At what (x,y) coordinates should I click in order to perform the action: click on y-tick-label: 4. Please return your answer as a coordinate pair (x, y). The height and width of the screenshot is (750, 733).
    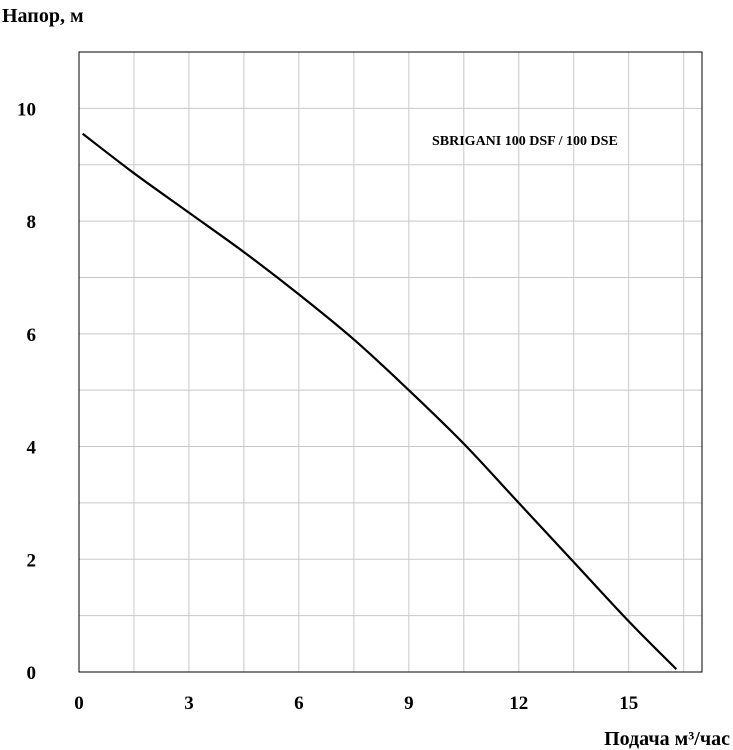
    Looking at the image, I should click on (32, 448).